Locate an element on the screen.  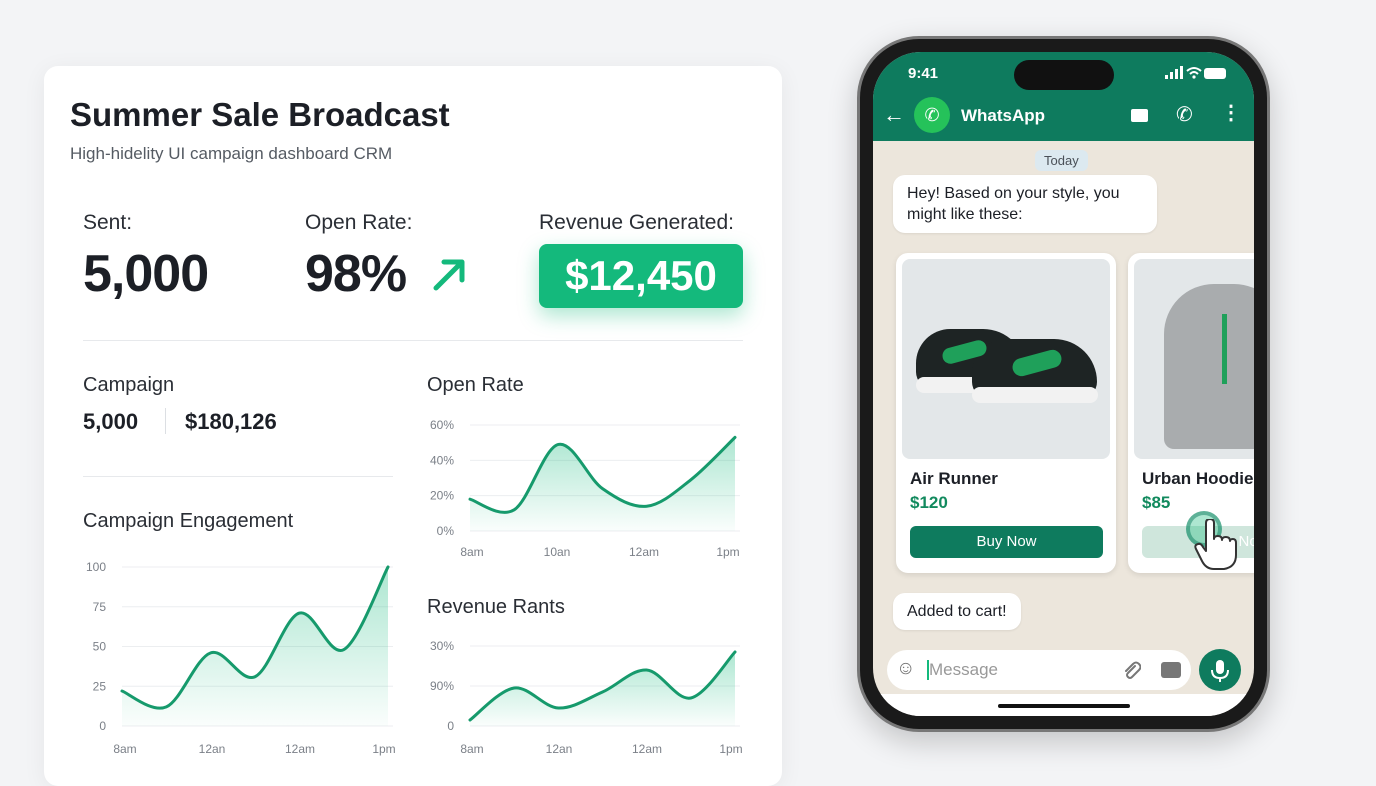
buy-now-button: Buy Now is located at coordinates (1006, 542).